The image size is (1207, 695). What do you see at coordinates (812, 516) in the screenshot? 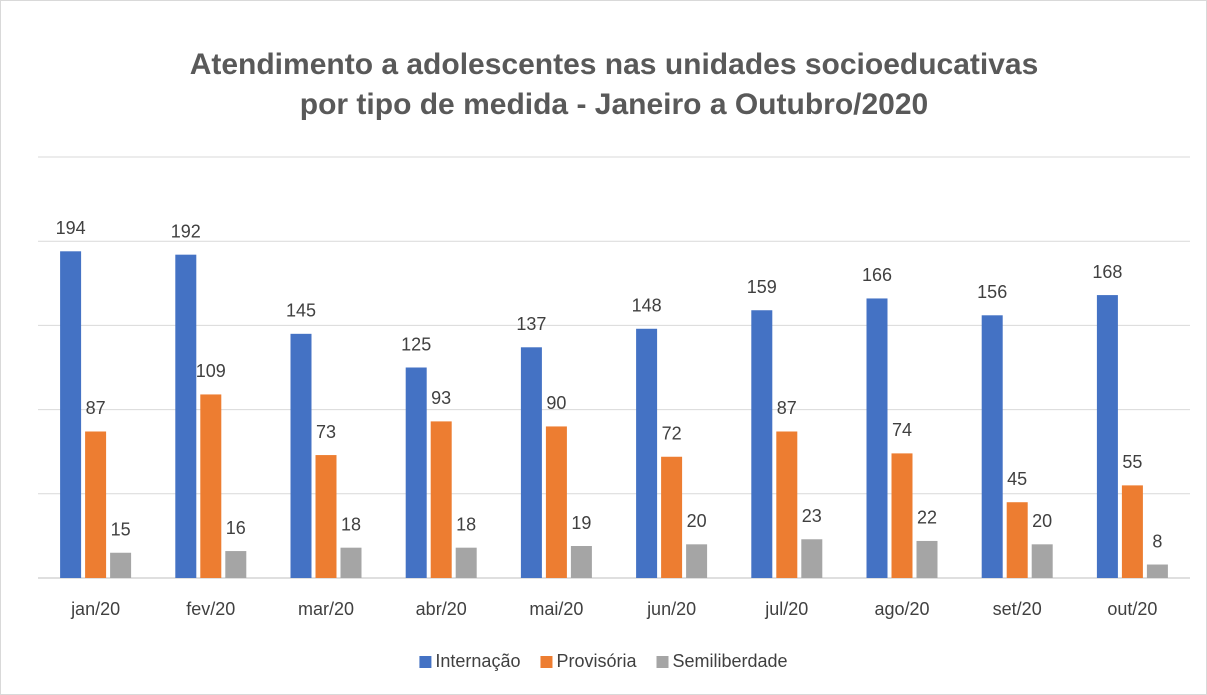
I see `data-label: 23` at bounding box center [812, 516].